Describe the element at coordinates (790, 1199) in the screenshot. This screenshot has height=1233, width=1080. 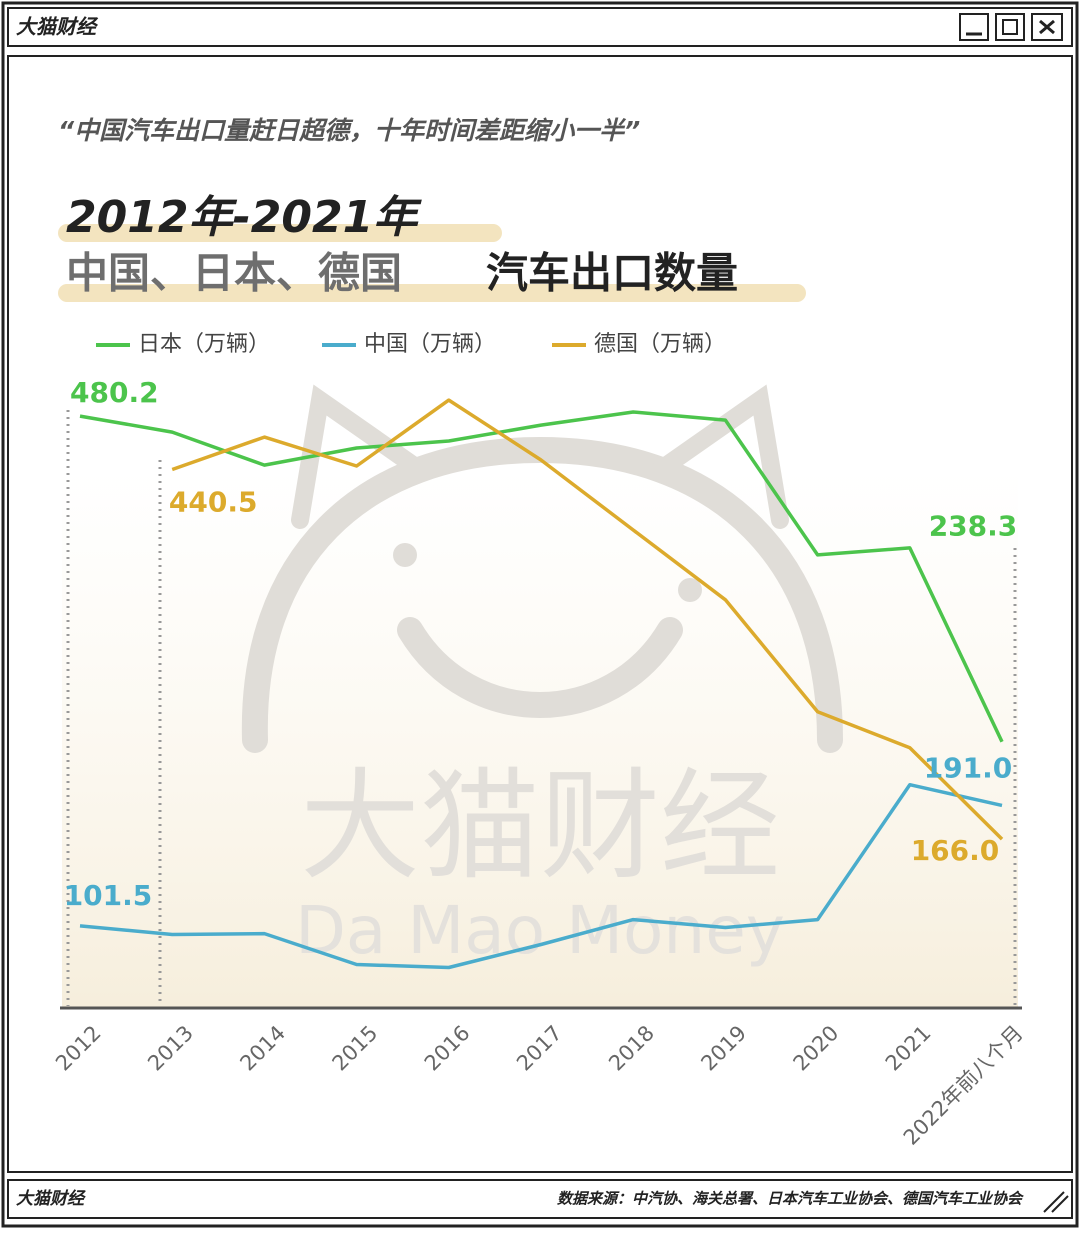
I see `source-note: 数据来源：中汽协、海关总署、日本汽车工业协会、德国汽车工业协会` at that location.